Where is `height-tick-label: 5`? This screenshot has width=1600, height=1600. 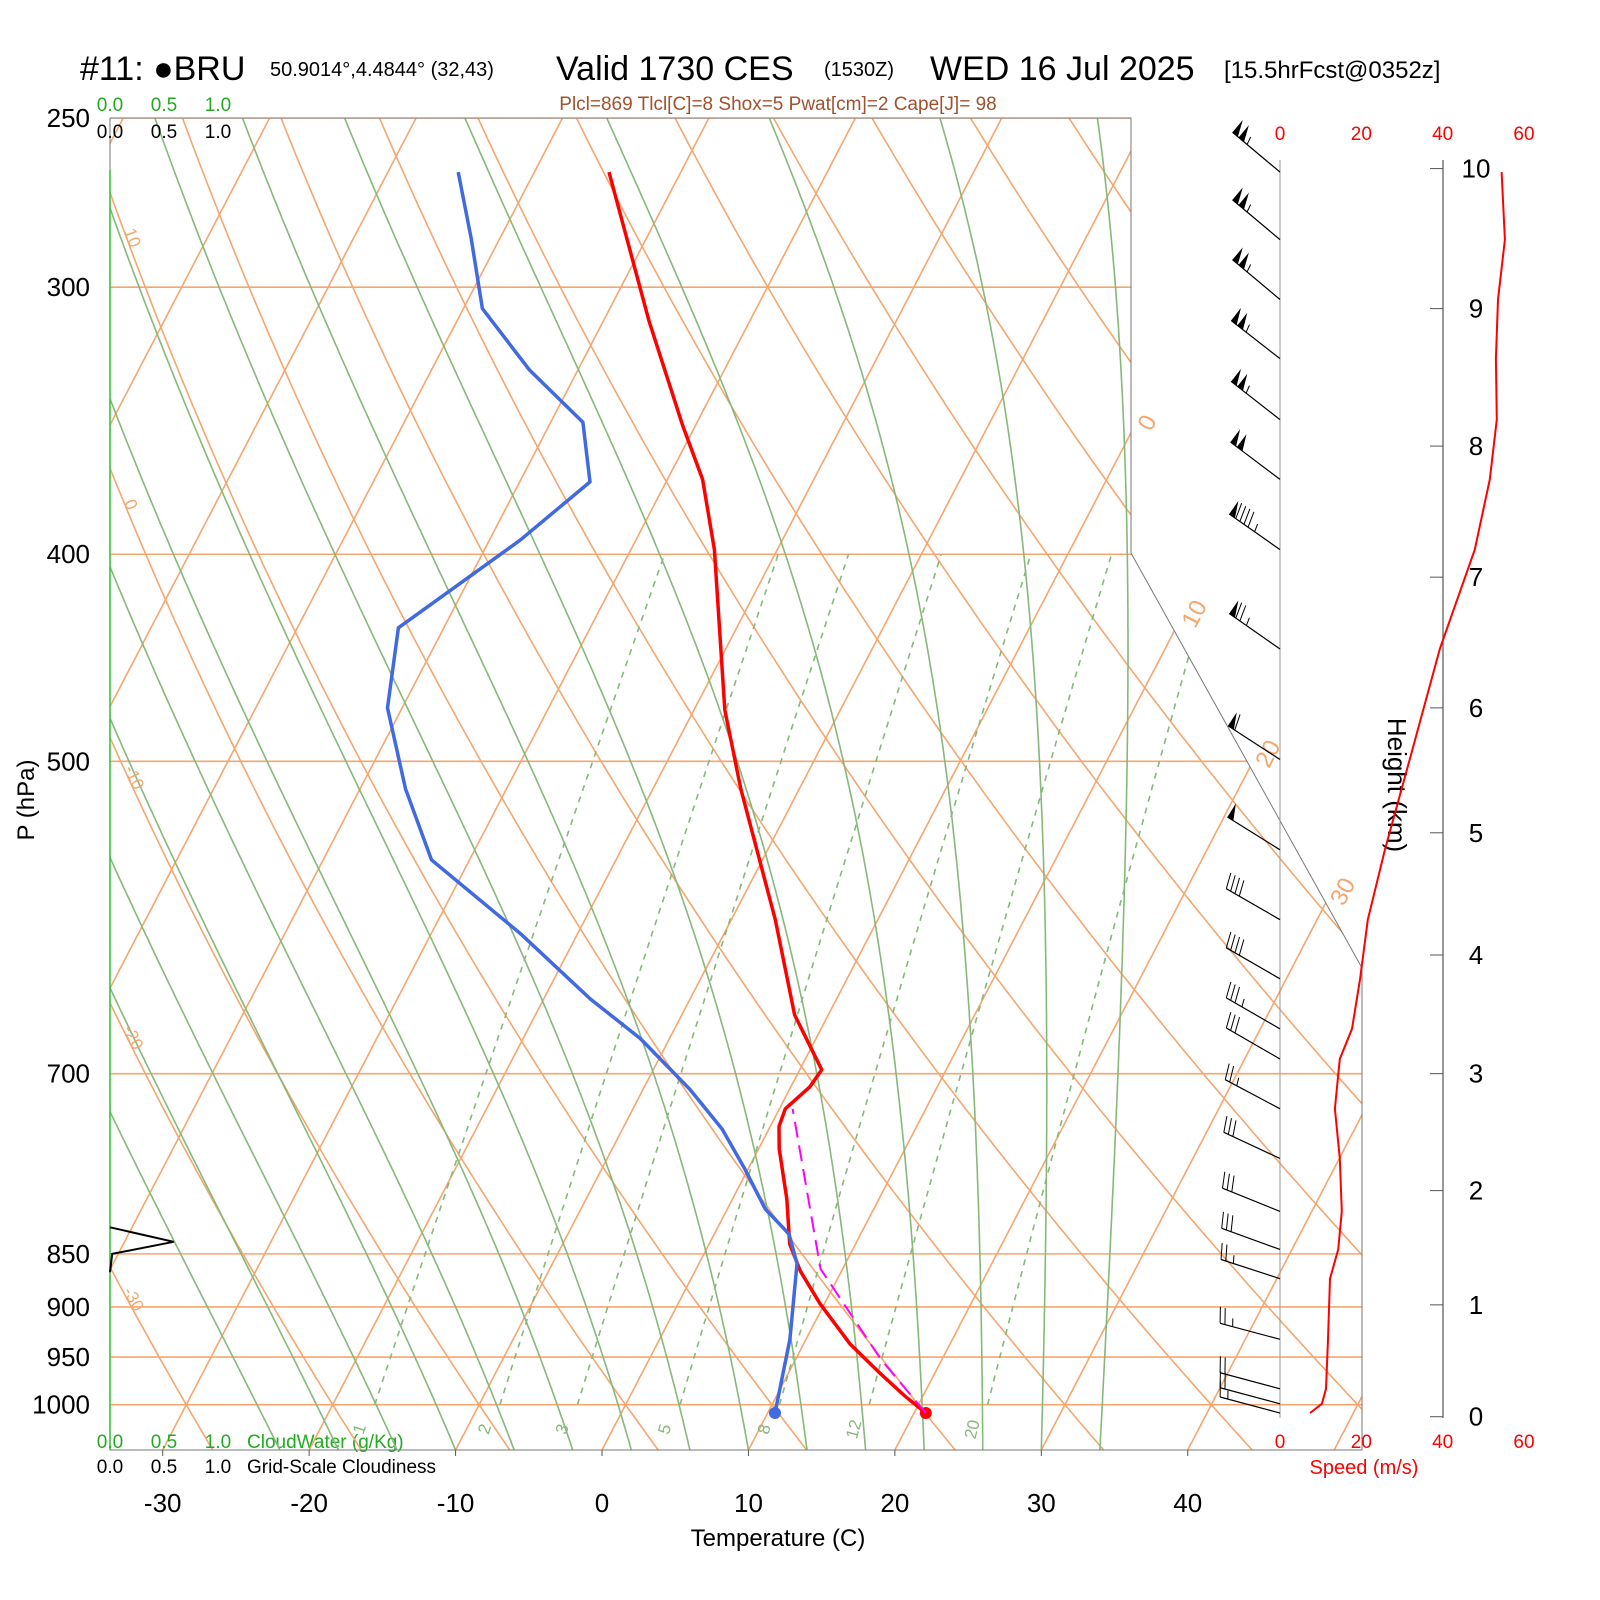 height-tick-label: 5 is located at coordinates (1476, 833).